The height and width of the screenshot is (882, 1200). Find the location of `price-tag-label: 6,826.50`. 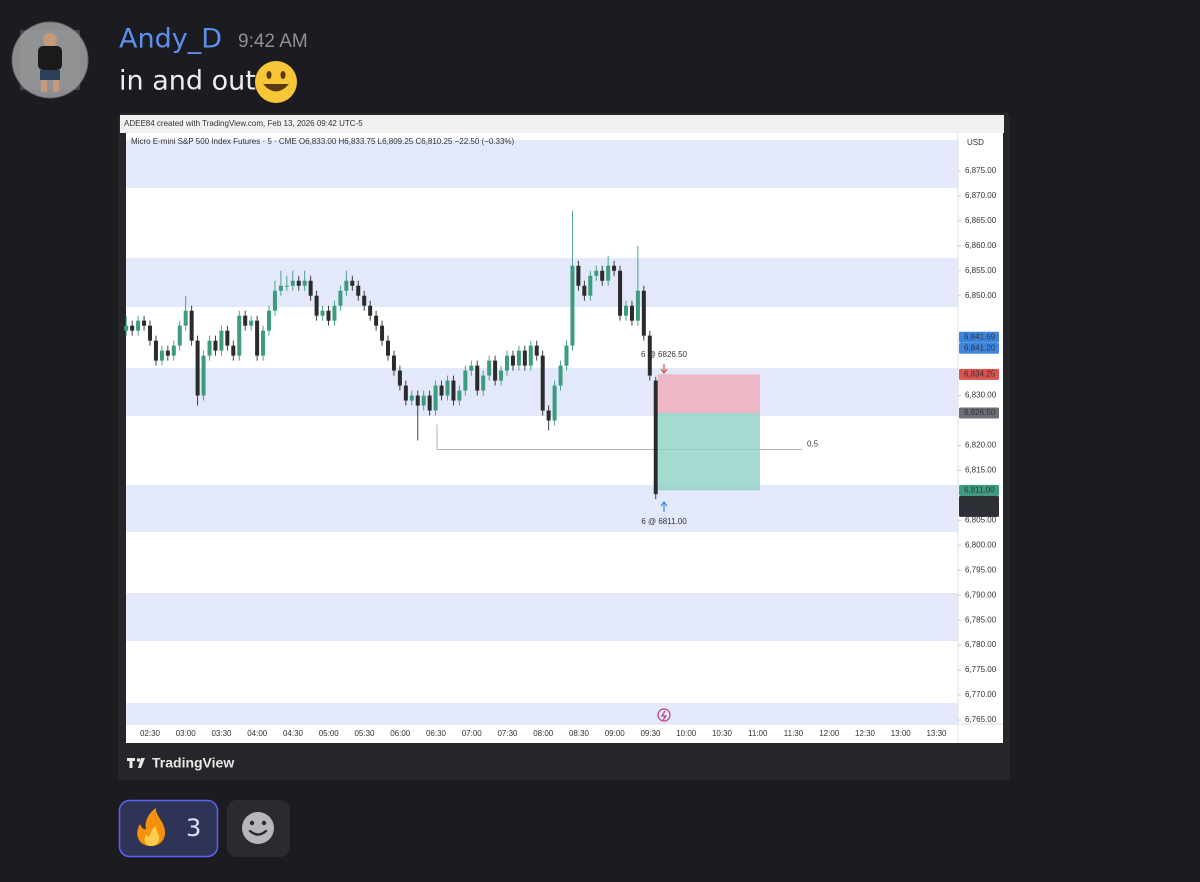

price-tag-label: 6,826.50 is located at coordinates (980, 412).